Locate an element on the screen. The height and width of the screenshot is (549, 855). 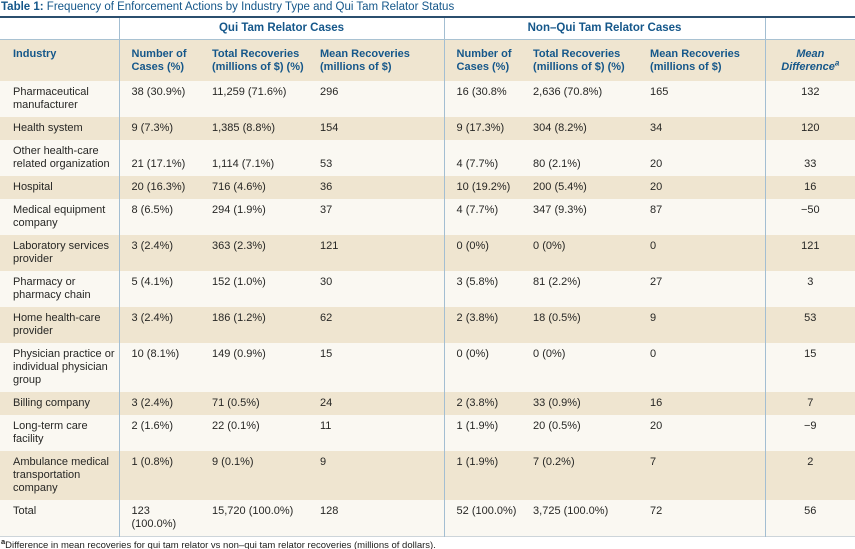
value-cell: 10 (8.1%) is located at coordinates (159, 367).